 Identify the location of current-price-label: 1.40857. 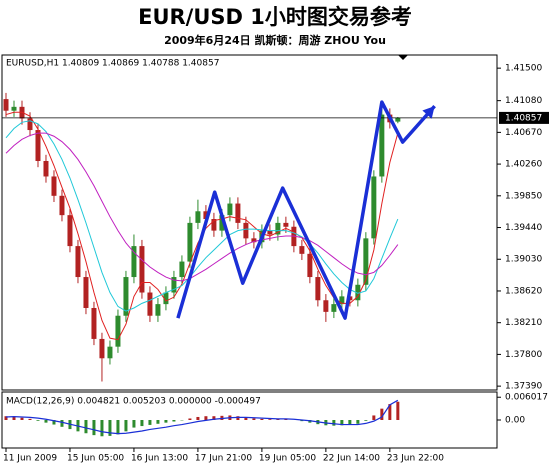
(523, 118).